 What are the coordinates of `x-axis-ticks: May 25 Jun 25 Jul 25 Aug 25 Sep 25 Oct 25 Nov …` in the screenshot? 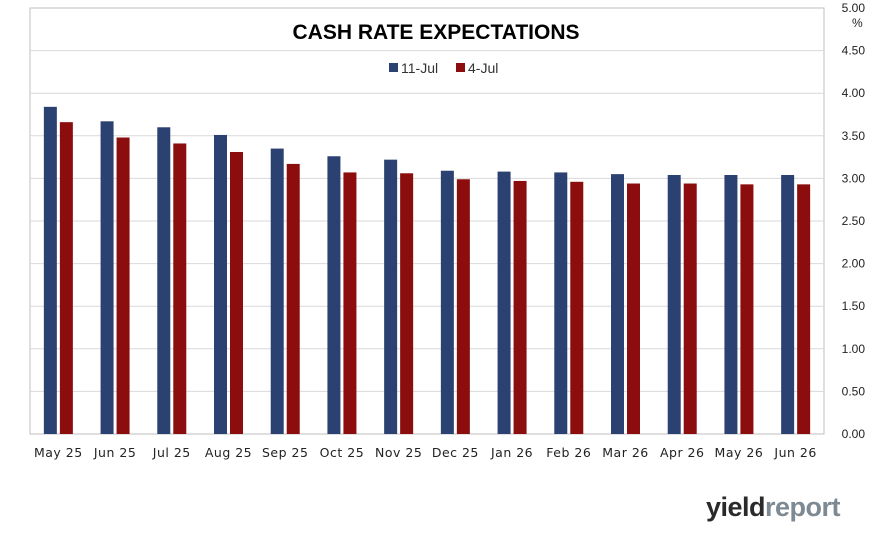 It's located at (425, 452).